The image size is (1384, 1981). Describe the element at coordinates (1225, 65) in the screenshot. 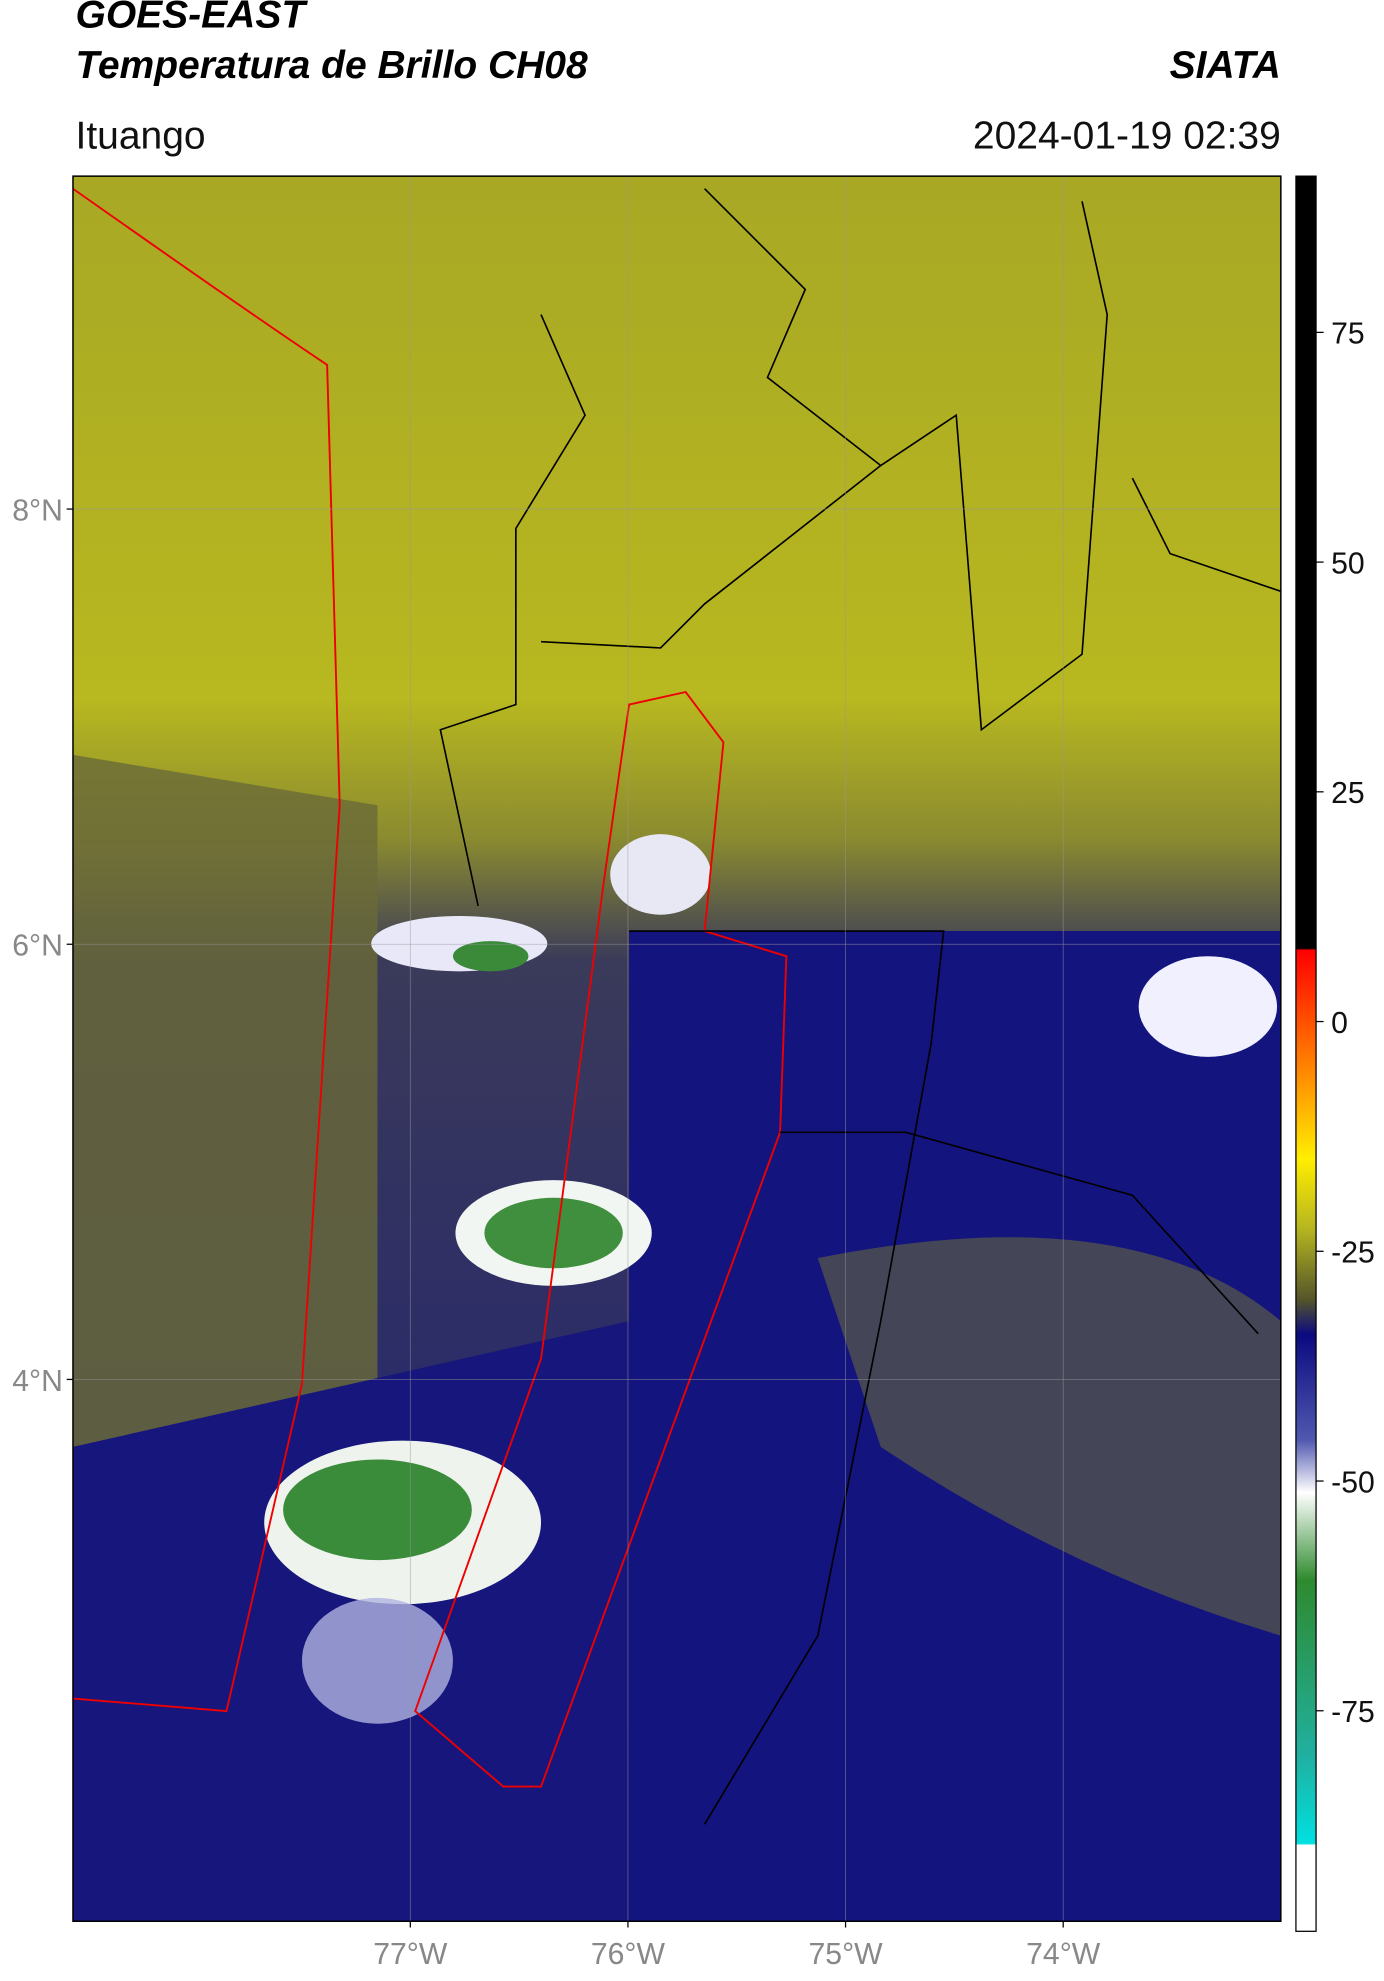

I see `brand: SIATA` at that location.